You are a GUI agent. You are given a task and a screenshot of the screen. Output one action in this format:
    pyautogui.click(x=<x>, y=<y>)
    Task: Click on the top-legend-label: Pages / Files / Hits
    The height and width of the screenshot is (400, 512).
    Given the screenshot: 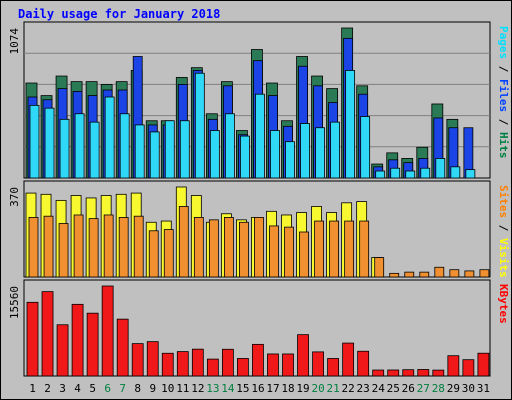 What is the action you would take?
    pyautogui.click(x=503, y=92)
    